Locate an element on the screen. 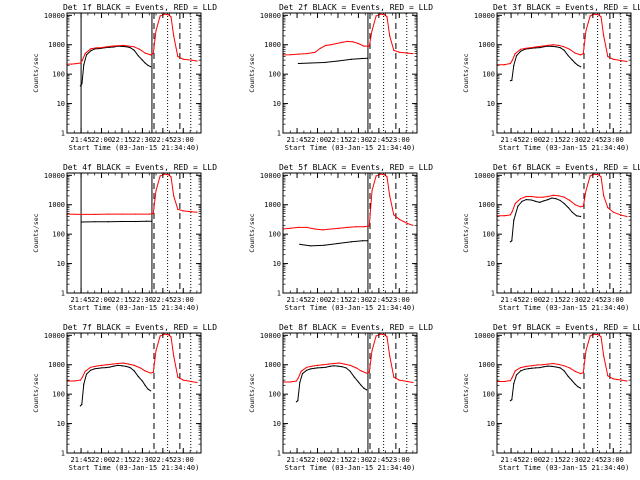 Image resolution: width=640 pixels, height=480 pixels. chart-1-ytick-label-1: 1 is located at coordinates (63, 134).